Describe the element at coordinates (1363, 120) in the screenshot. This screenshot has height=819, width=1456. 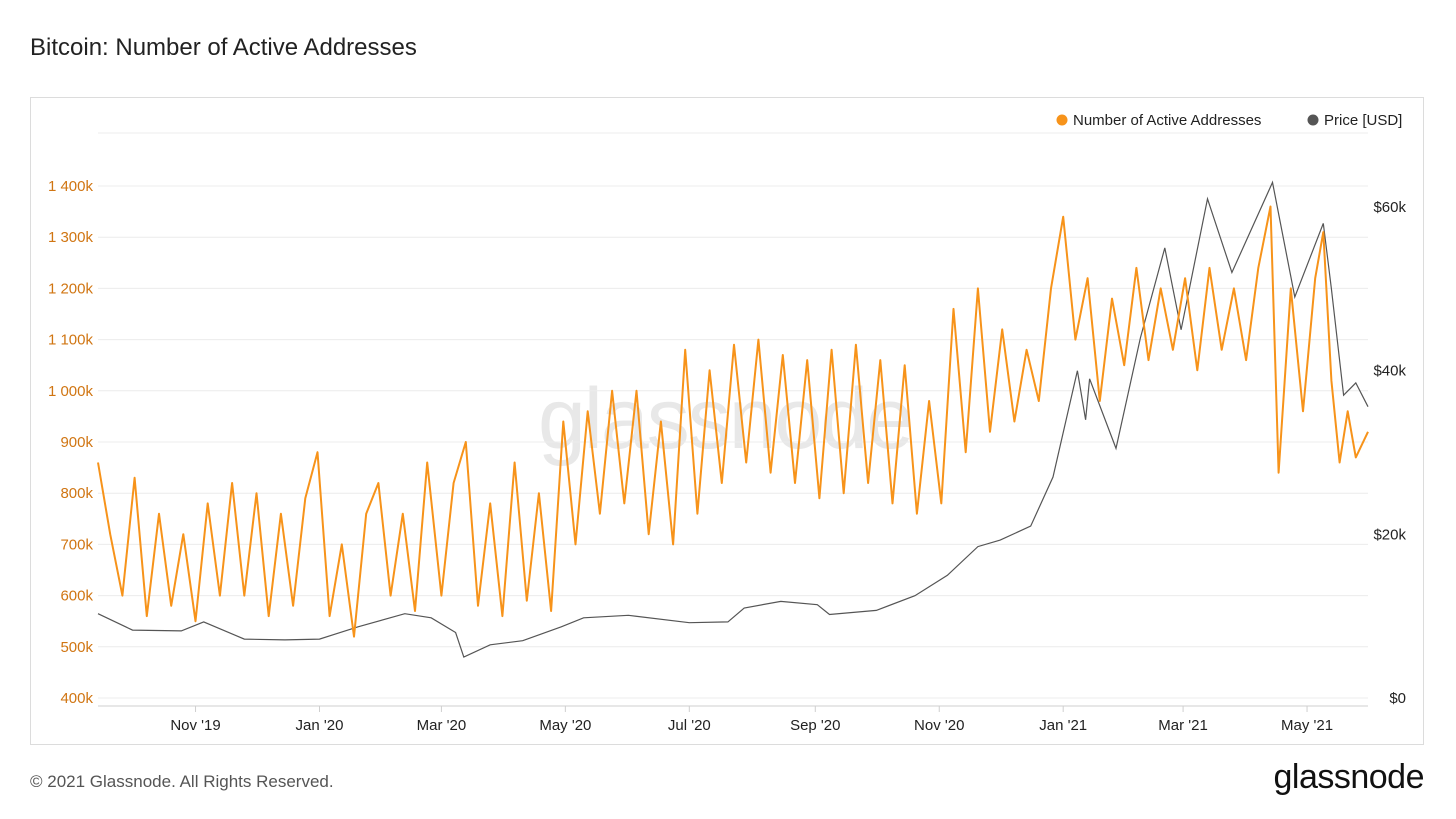
I see `legend-item-price-label: Price [USD]` at that location.